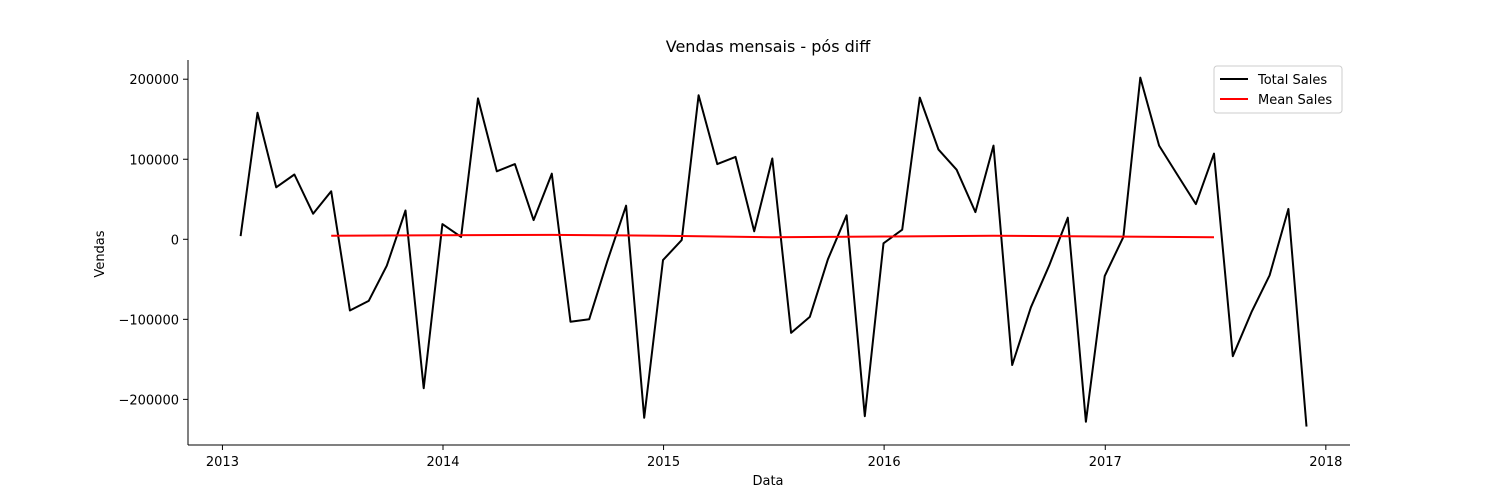 The height and width of the screenshot is (500, 1500). Describe the element at coordinates (148, 400) in the screenshot. I see `y-tick-label: −200000` at that location.